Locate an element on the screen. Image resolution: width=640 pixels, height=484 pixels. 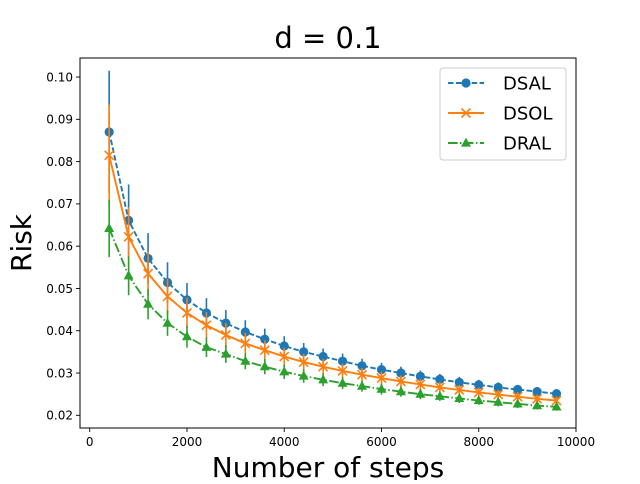
y-tick-label: 0.04 is located at coordinates (59, 331).